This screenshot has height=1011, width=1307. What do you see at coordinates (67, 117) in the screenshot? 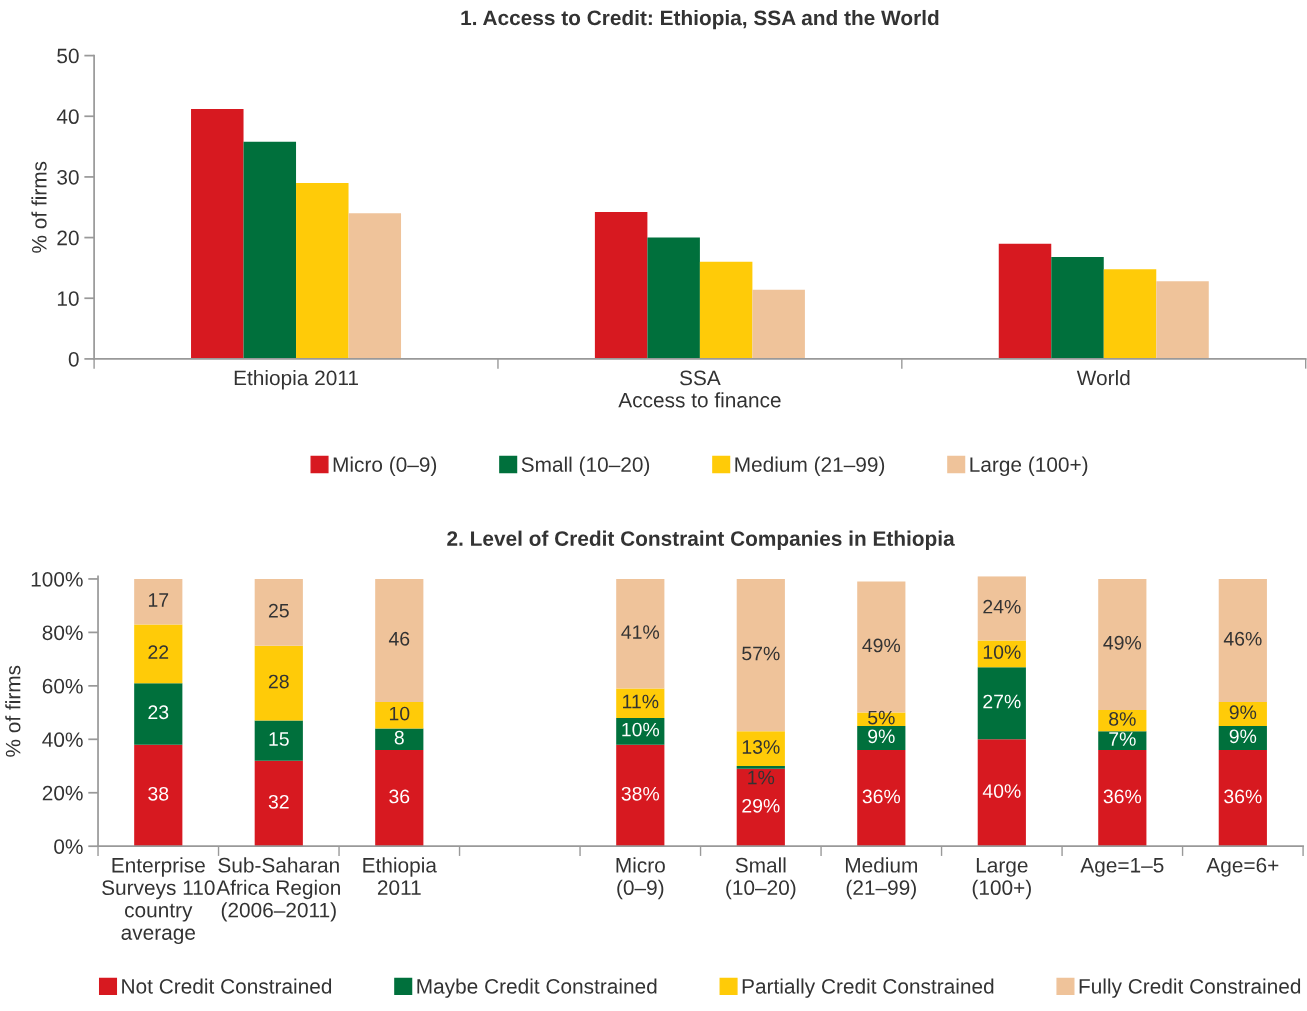
I see `y-tick-label: 40` at bounding box center [67, 117].